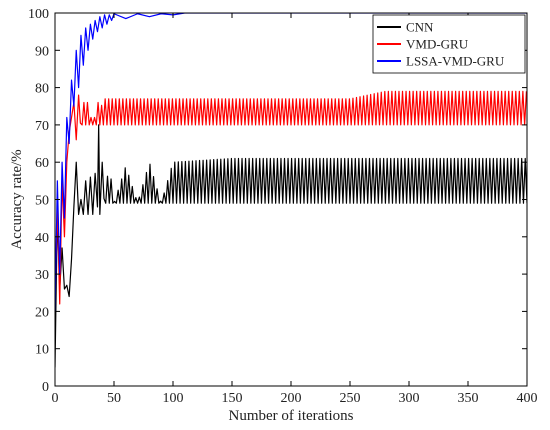 The image size is (550, 430). Describe the element at coordinates (38, 14) in the screenshot. I see `y-tick-label: 100` at that location.